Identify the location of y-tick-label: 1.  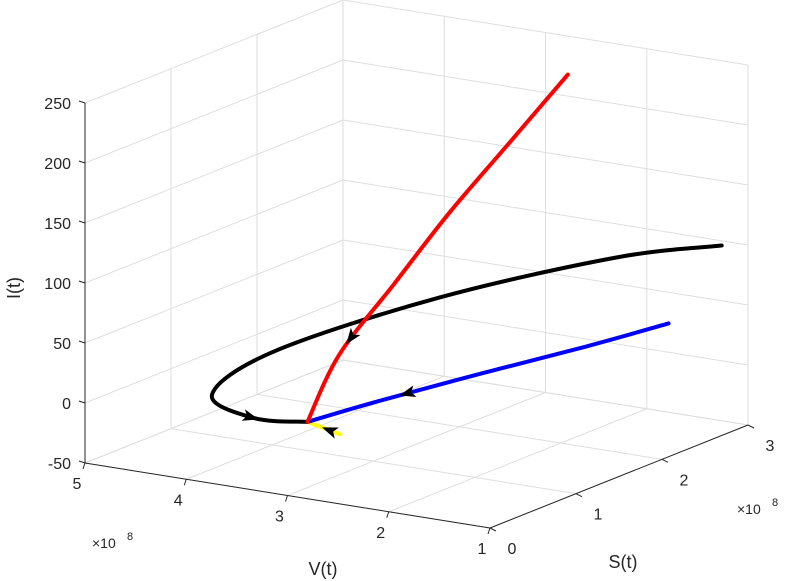
(598, 515).